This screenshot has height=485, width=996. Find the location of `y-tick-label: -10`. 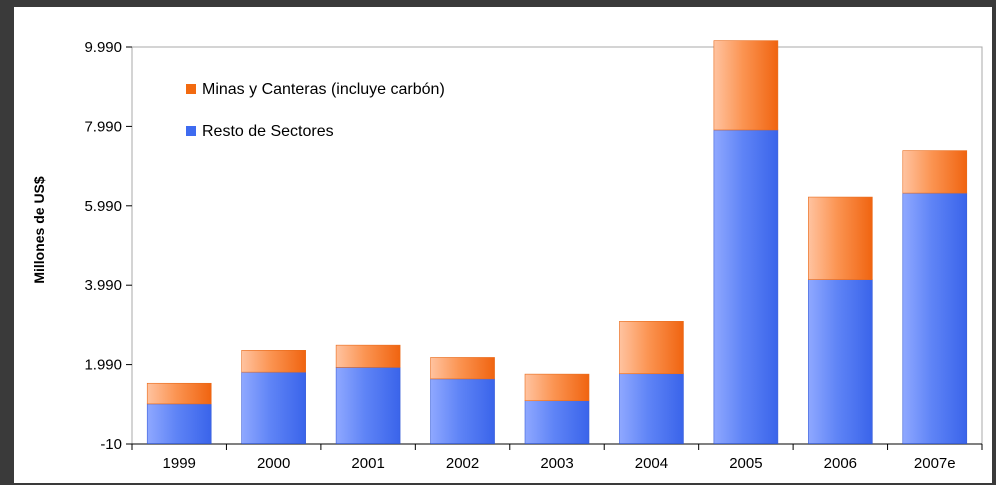

y-tick-label: -10 is located at coordinates (111, 444).